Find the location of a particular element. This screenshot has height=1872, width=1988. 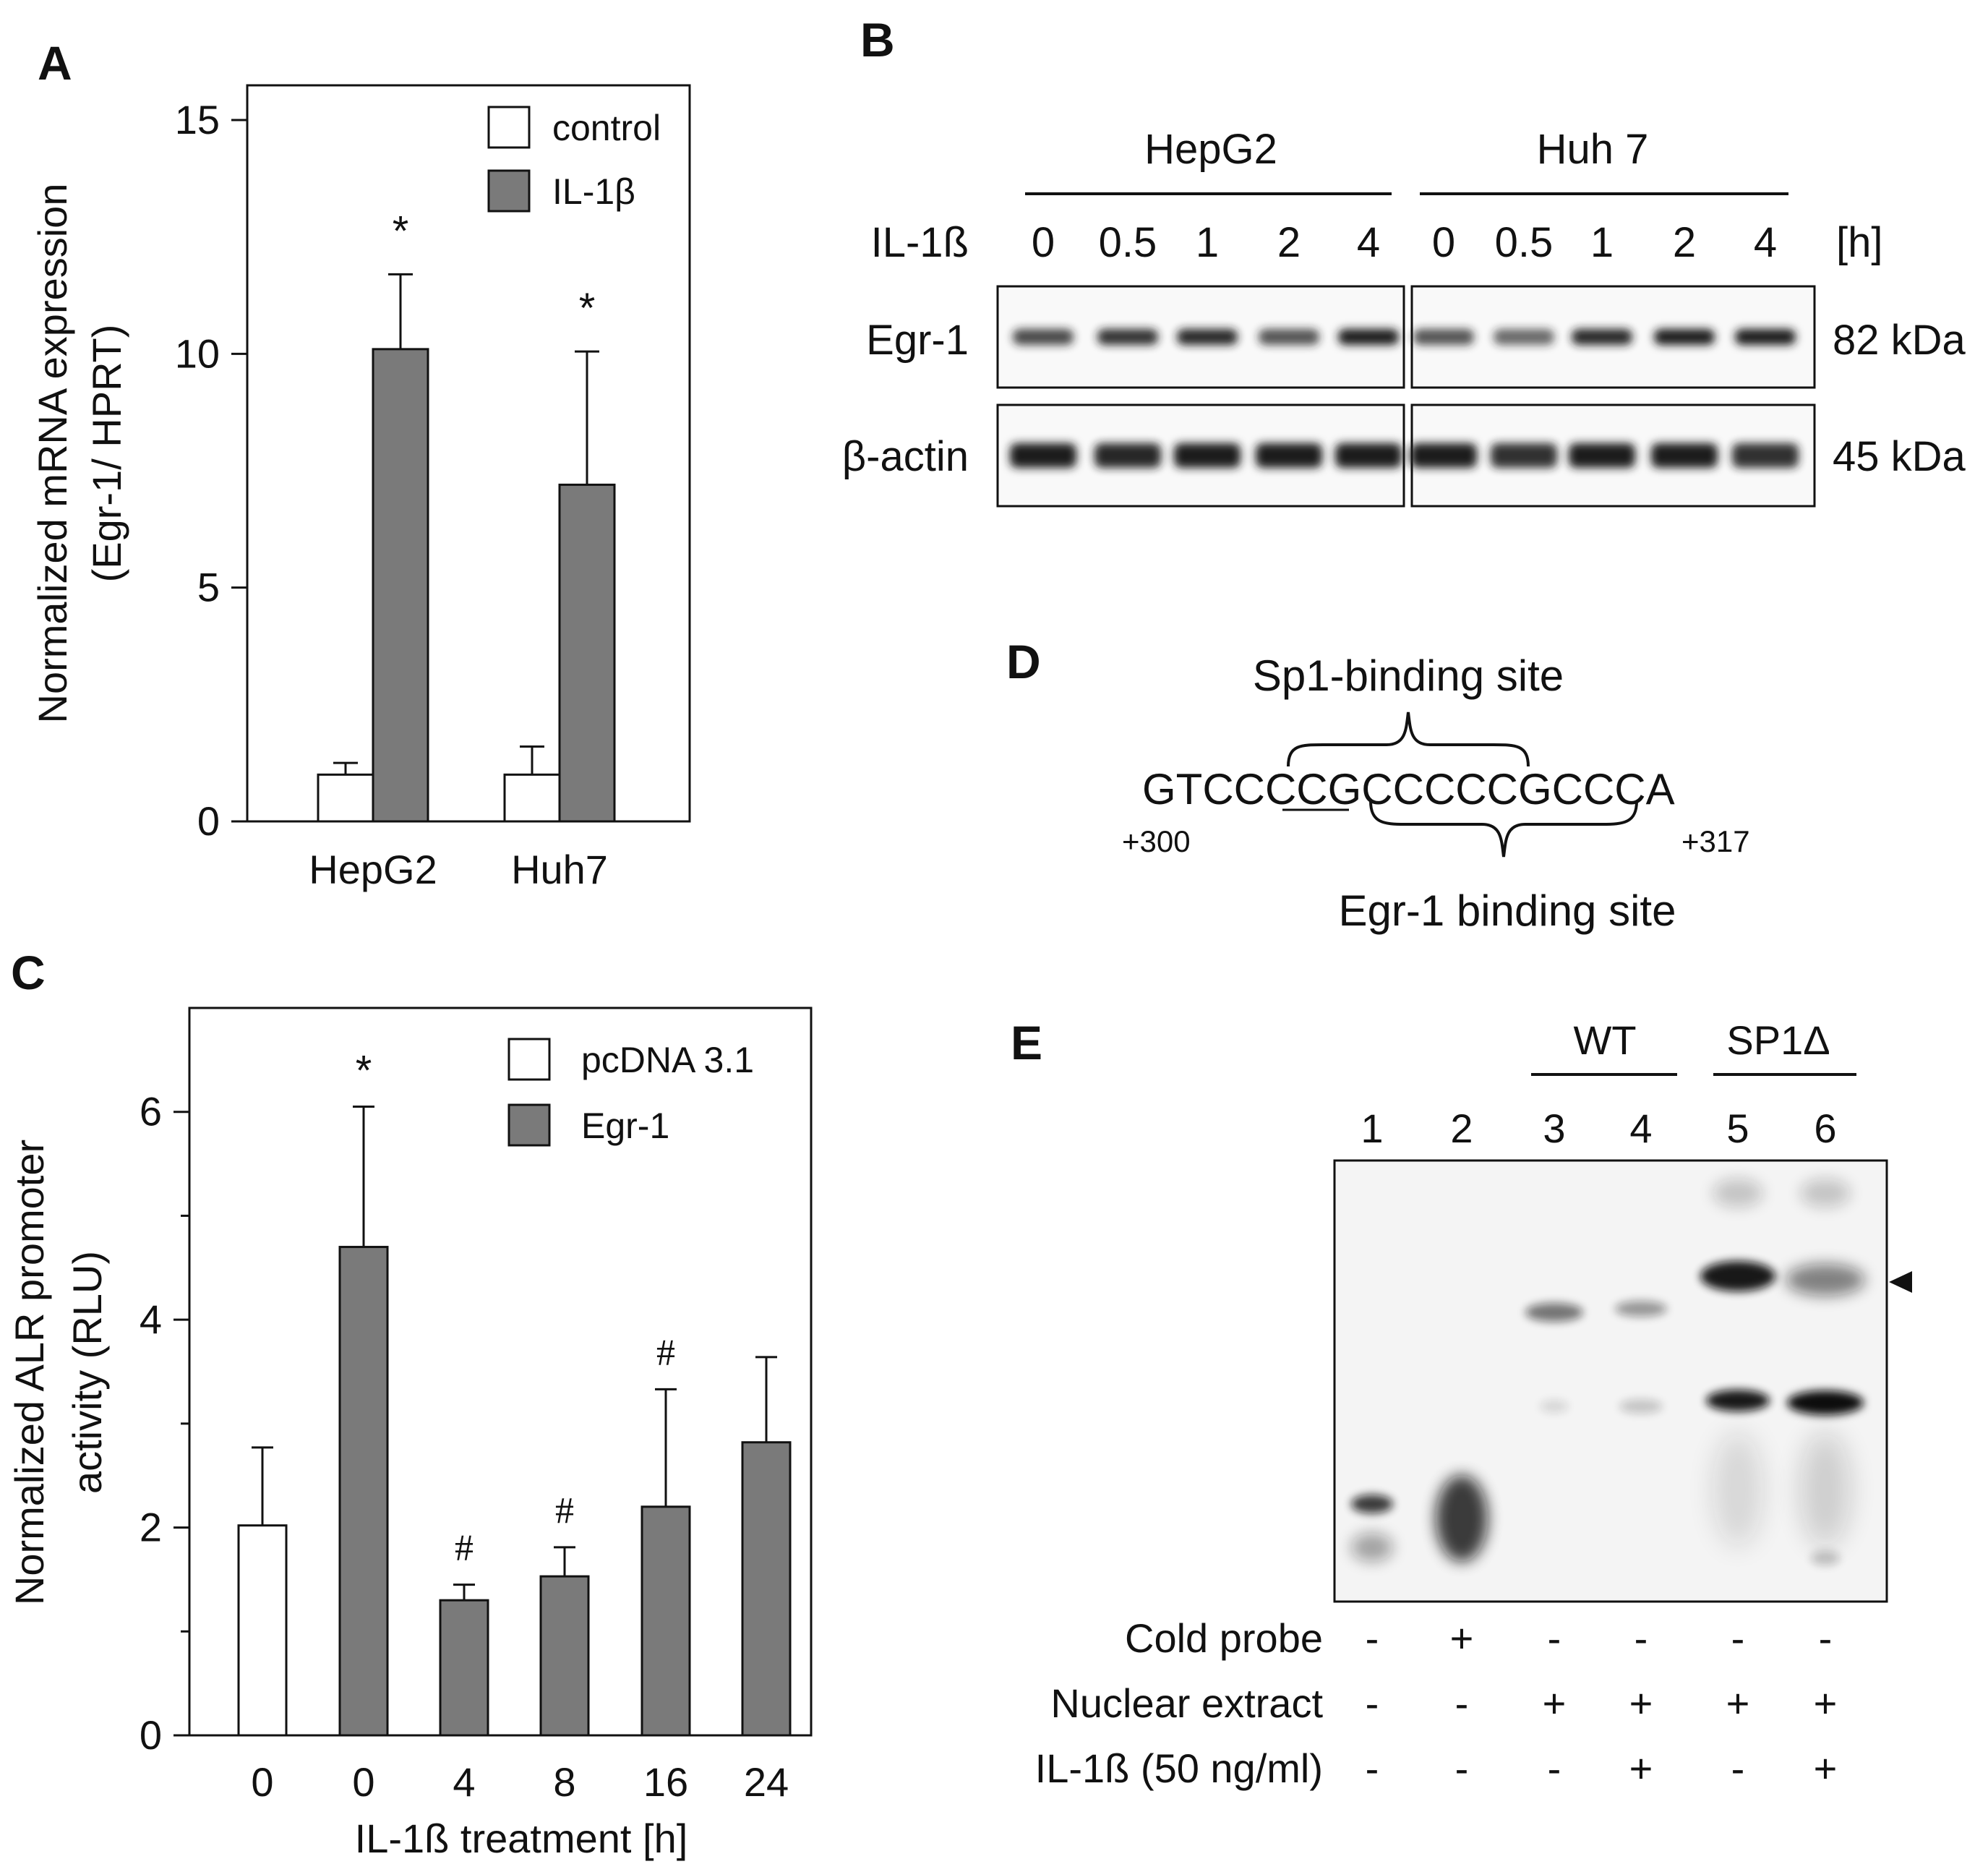

panel-a-plot-frame is located at coordinates (468, 453).